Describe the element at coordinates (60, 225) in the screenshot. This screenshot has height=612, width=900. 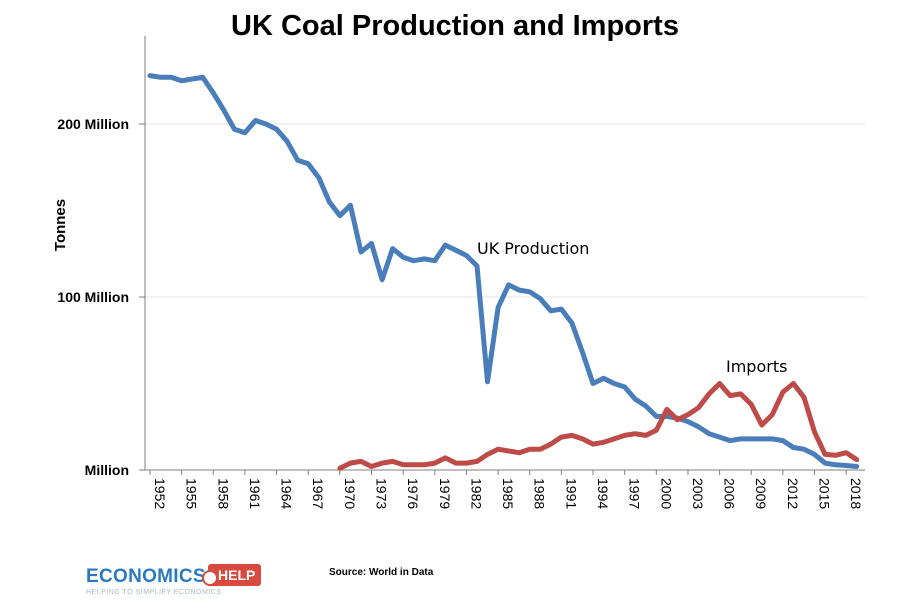
I see `y-axis-label: Tonnes` at that location.